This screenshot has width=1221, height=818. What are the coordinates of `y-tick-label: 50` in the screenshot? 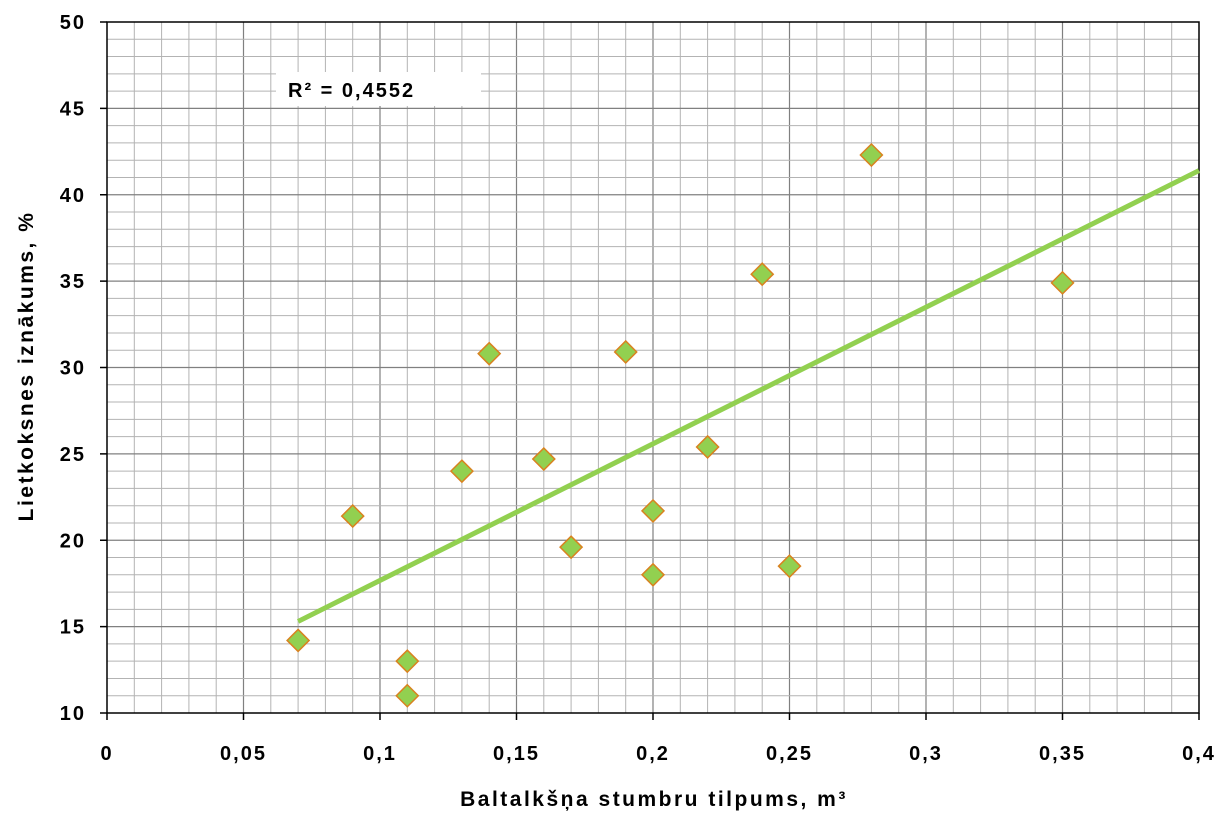 It's located at (73, 23).